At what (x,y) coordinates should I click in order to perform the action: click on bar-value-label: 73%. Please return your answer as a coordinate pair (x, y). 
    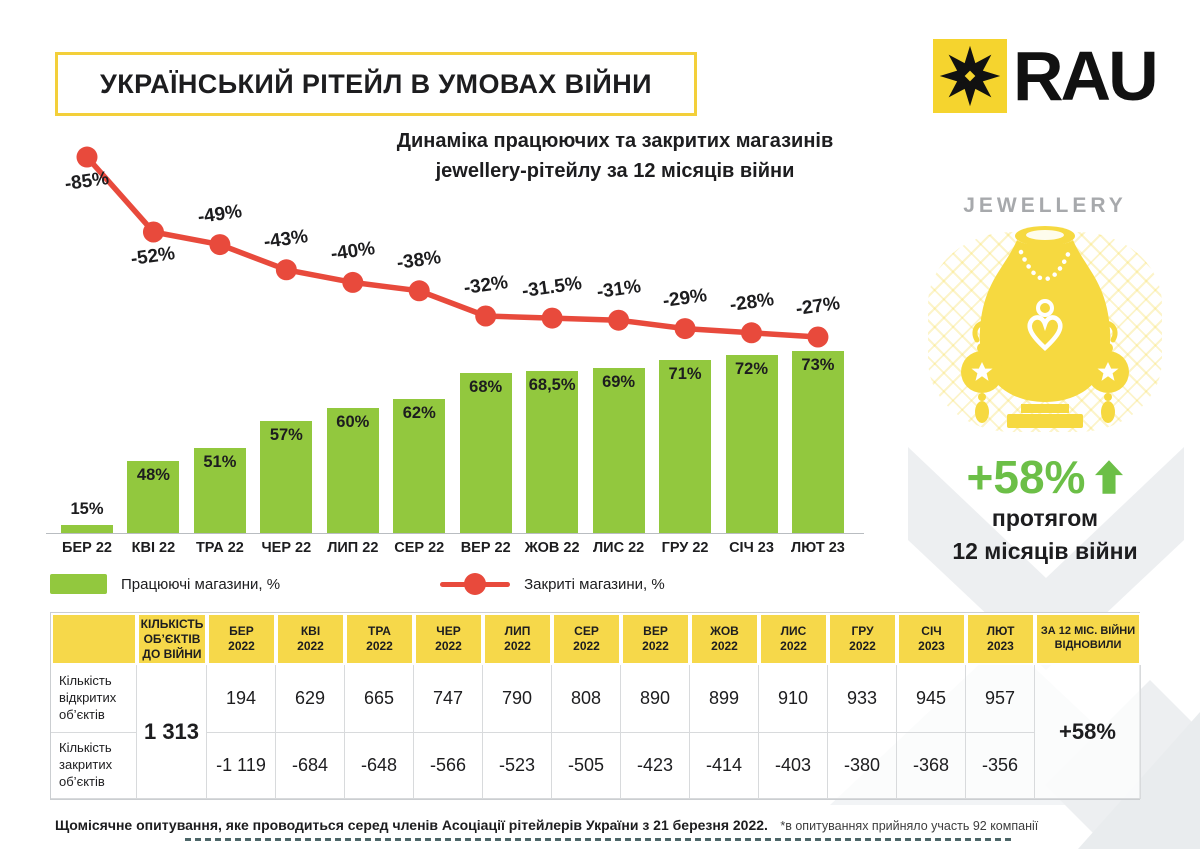
    Looking at the image, I should click on (818, 365).